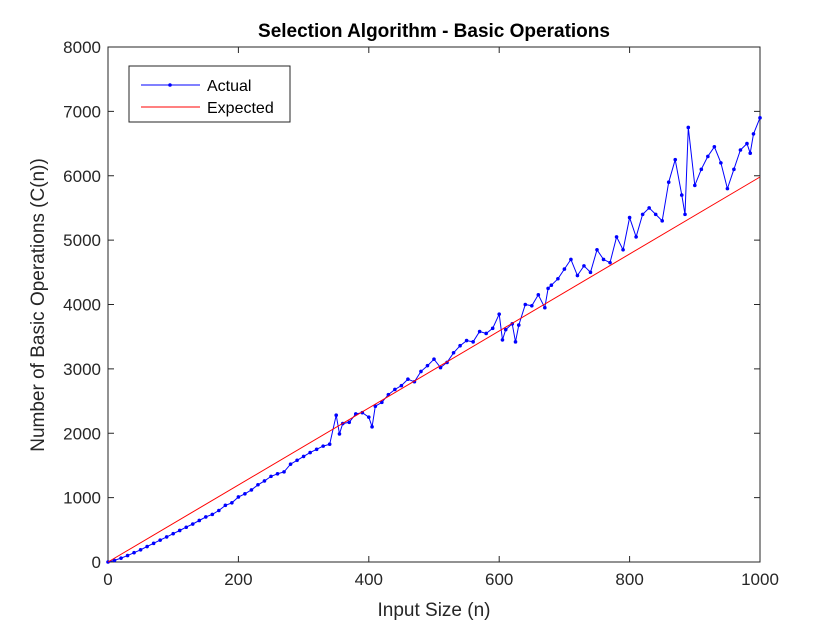 This screenshot has height=630, width=840. Describe the element at coordinates (82, 240) in the screenshot. I see `y-tick-label: 5000` at that location.